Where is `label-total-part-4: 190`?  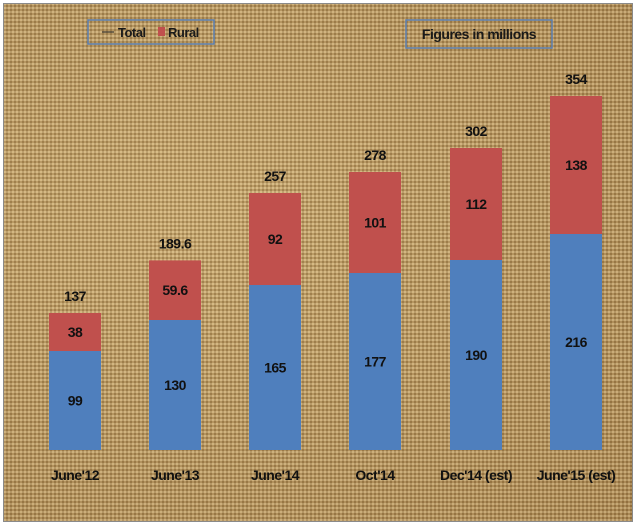 label-total-part-4: 190 is located at coordinates (476, 355).